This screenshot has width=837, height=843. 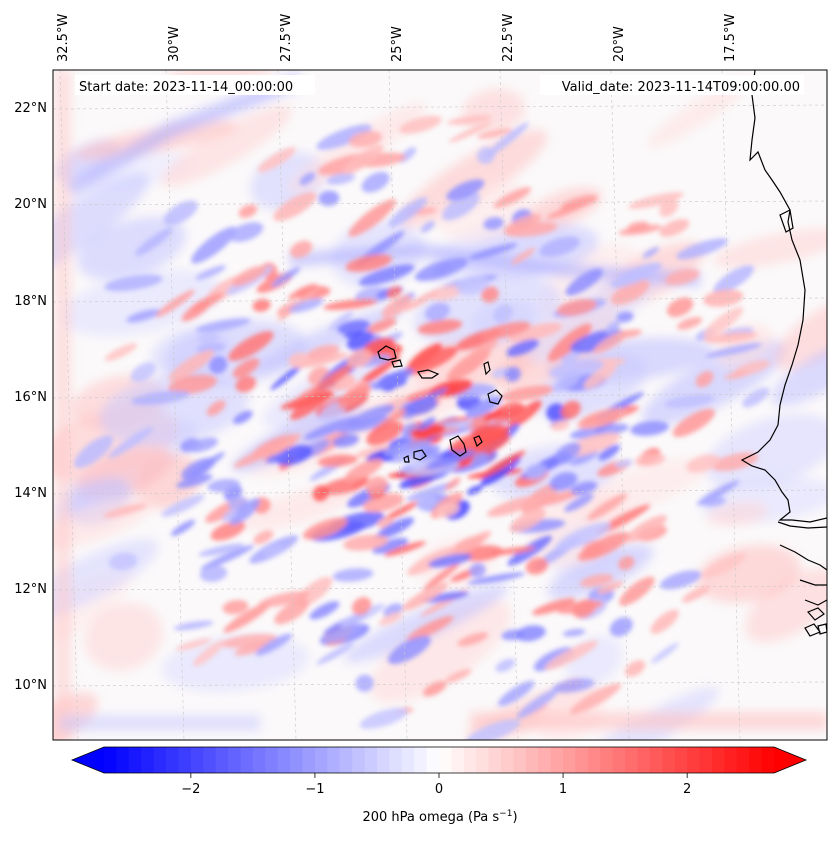 I want to click on lat-label-14n: 14°N, so click(x=30, y=493).